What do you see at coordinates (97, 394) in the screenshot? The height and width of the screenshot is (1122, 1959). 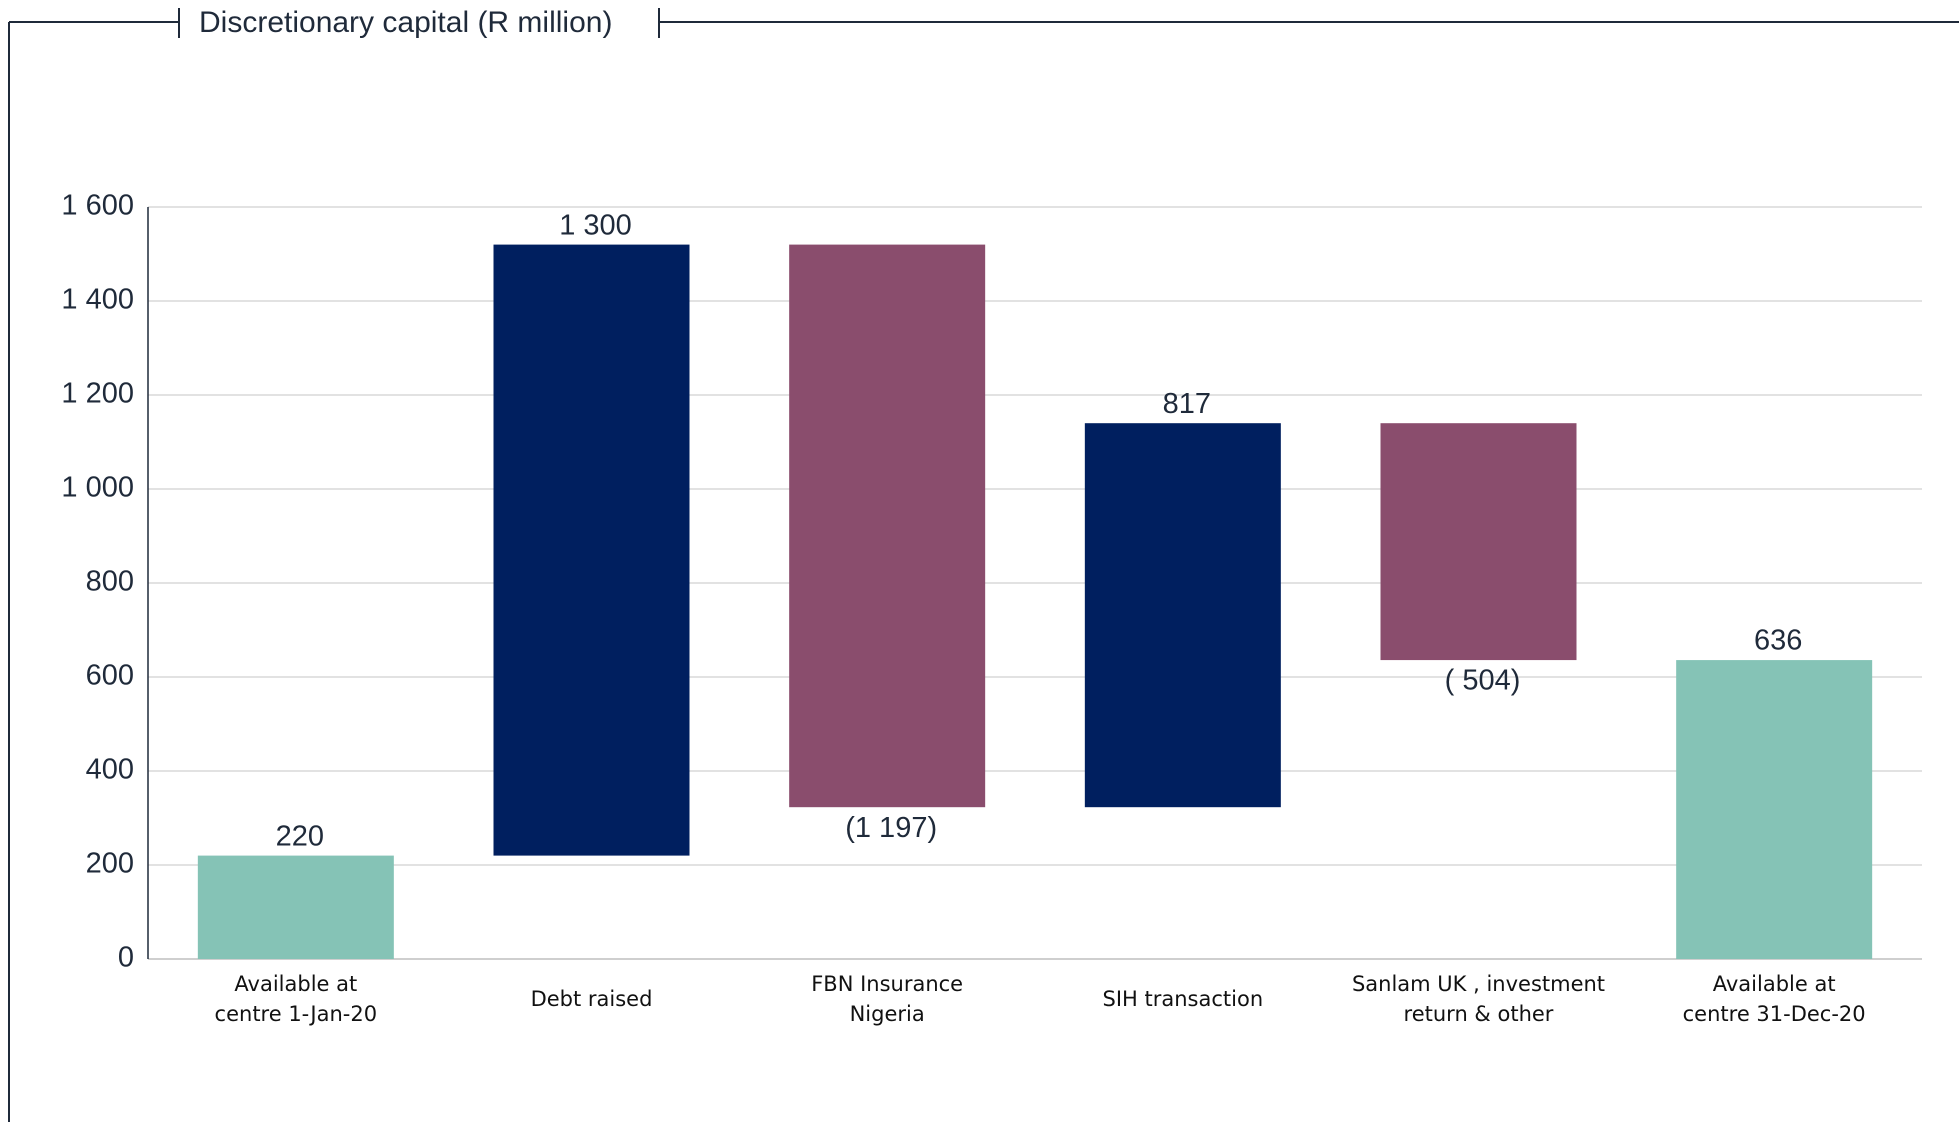 I see `y-tick-label: 1 200` at bounding box center [97, 394].